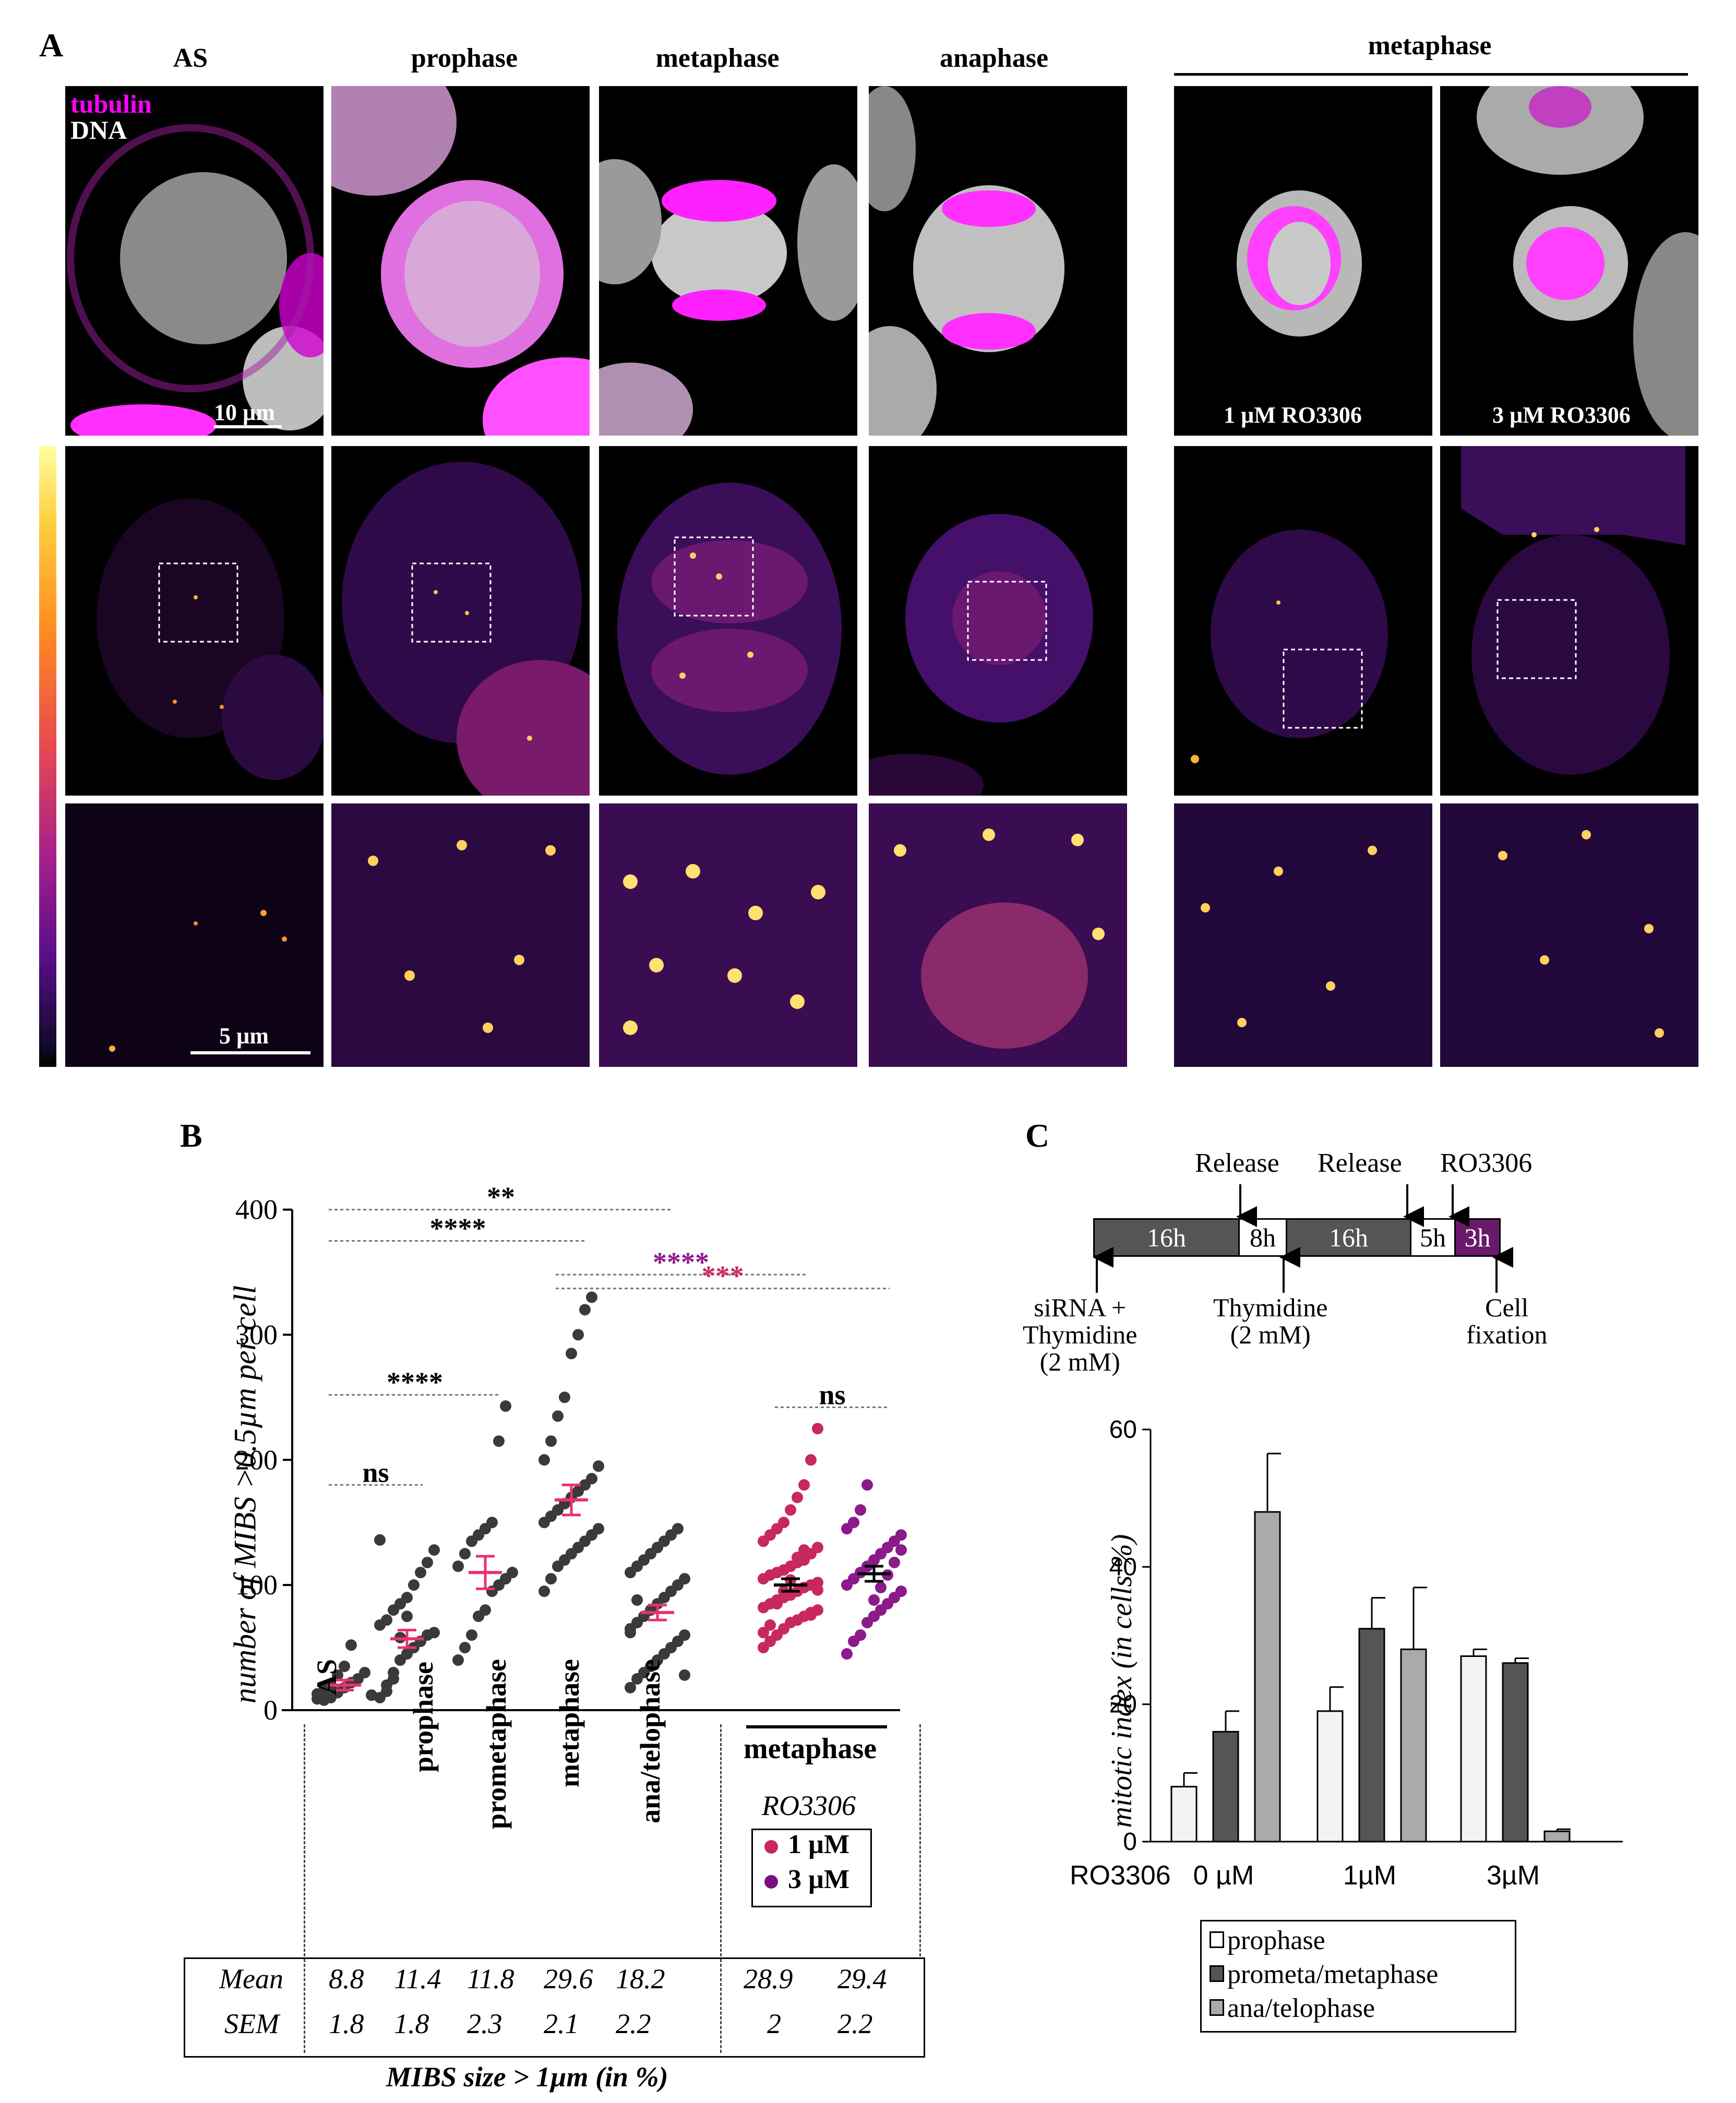 This screenshot has height=2103, width=1736. Describe the element at coordinates (256, 1460) in the screenshot. I see `y-tick-label: 200` at that location.